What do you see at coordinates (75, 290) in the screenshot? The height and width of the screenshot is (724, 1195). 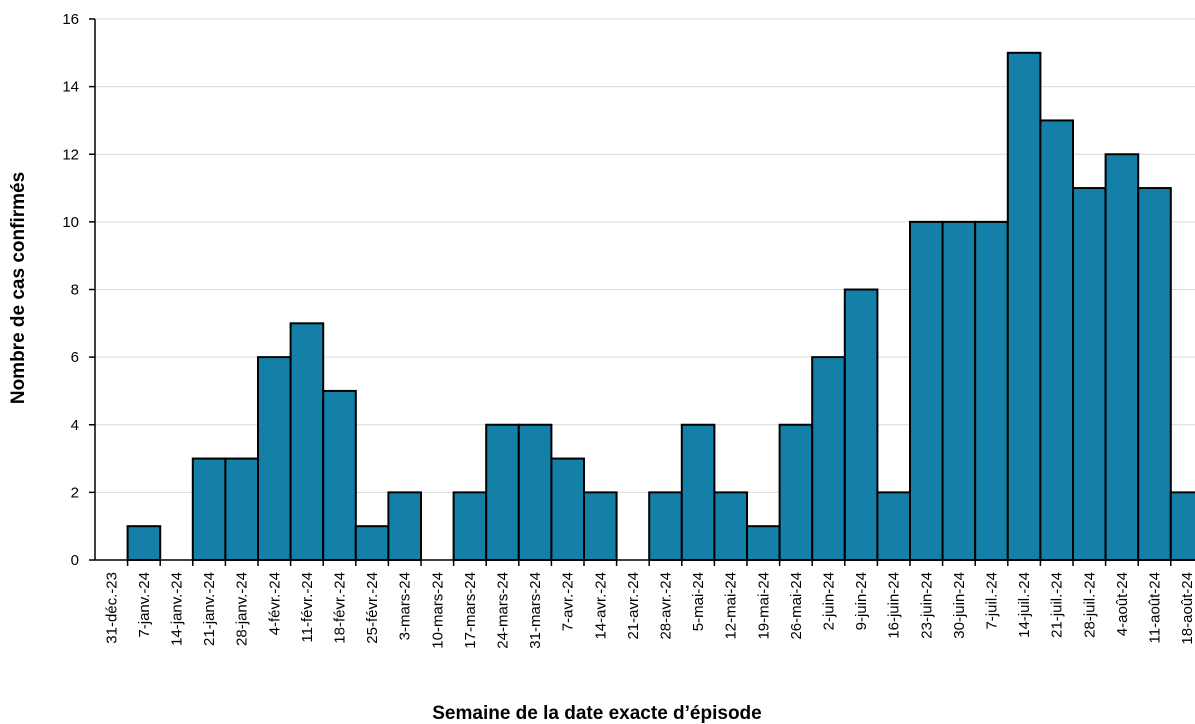 I see `y-tick-label: 8` at bounding box center [75, 290].